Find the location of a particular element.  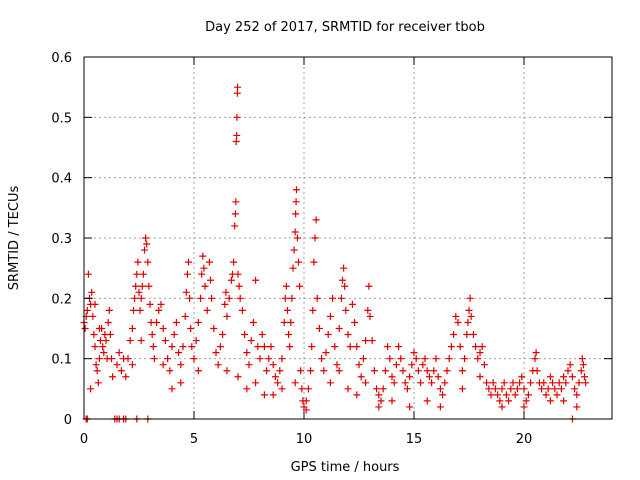

x-tick-label: 10 is located at coordinates (304, 439).